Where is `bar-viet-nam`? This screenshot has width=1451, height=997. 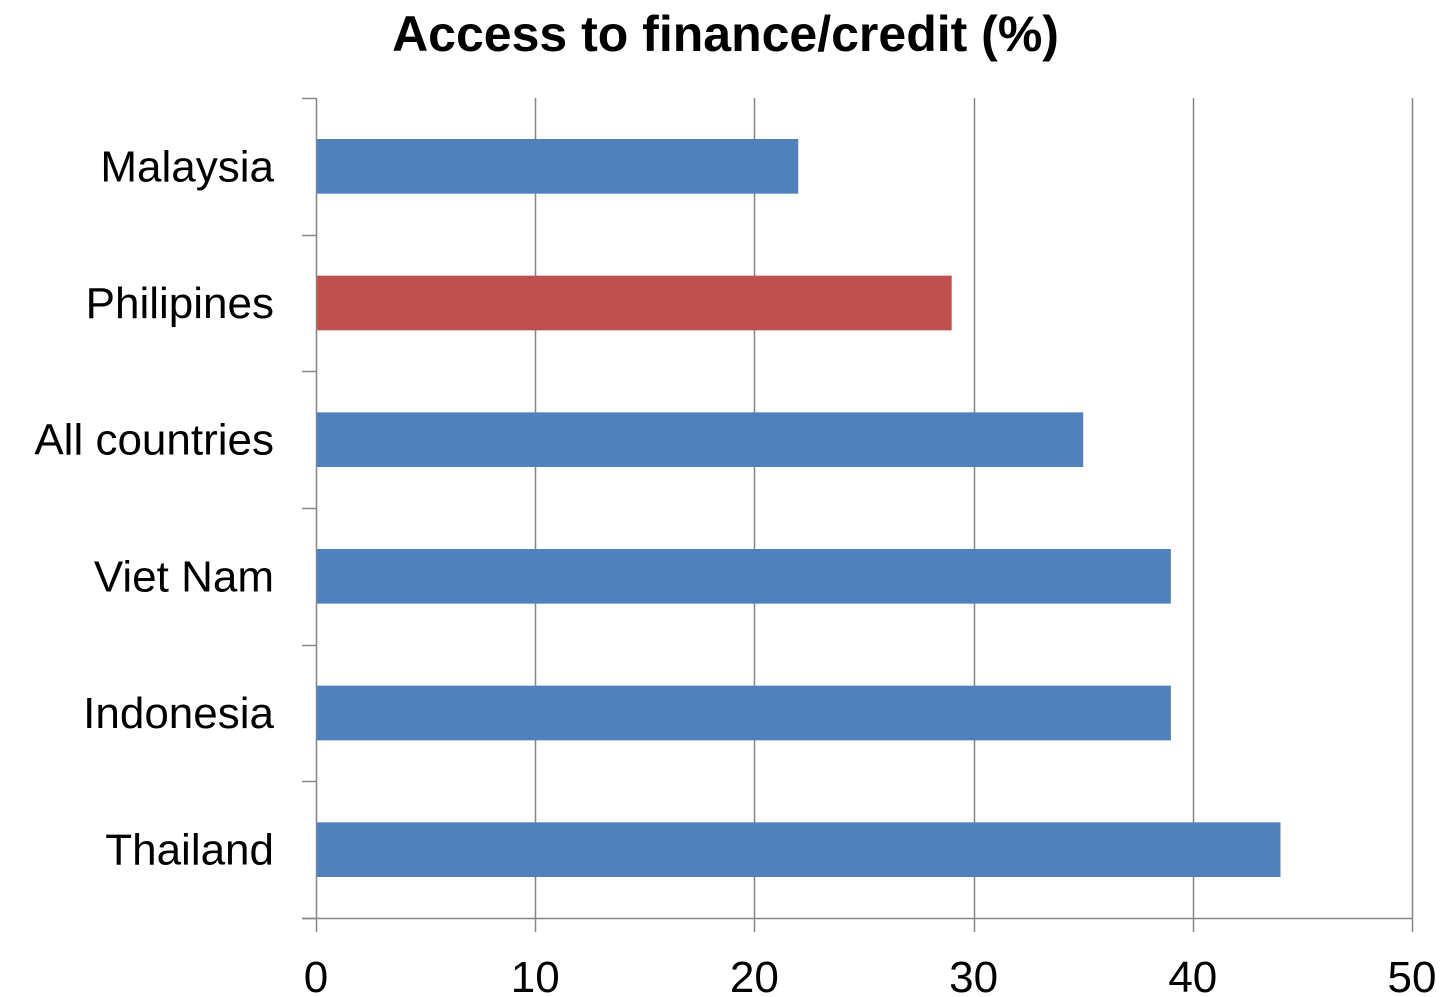
bar-viet-nam is located at coordinates (743, 576).